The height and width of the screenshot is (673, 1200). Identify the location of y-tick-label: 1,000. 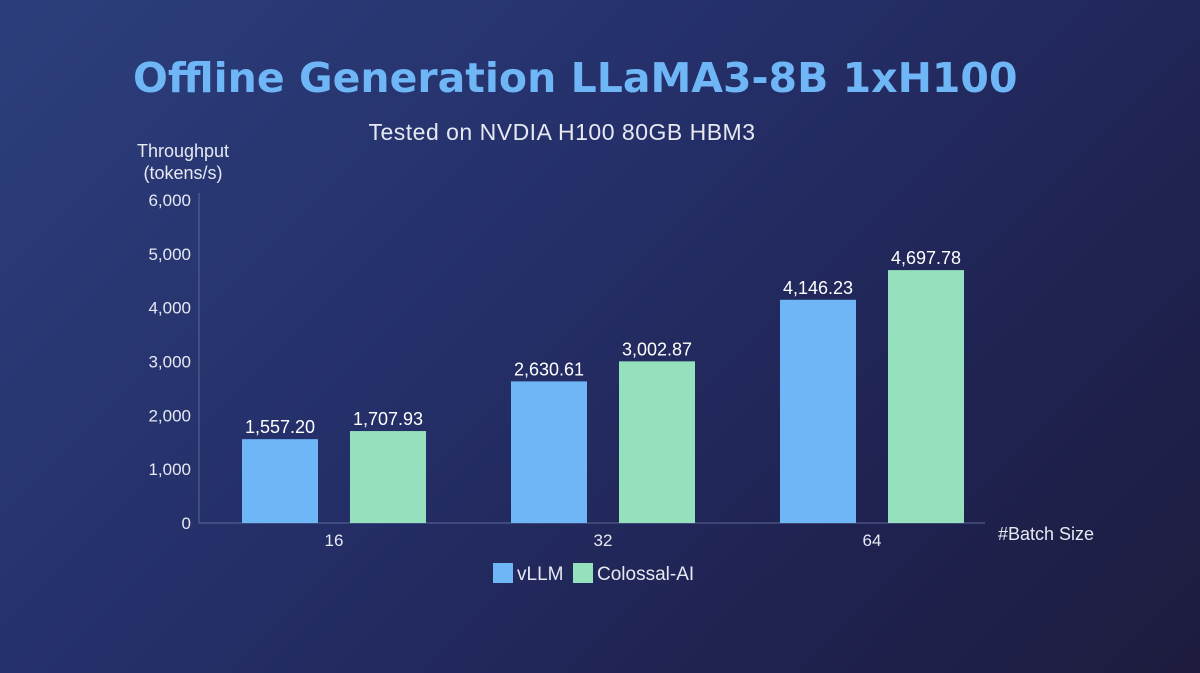
(169, 469).